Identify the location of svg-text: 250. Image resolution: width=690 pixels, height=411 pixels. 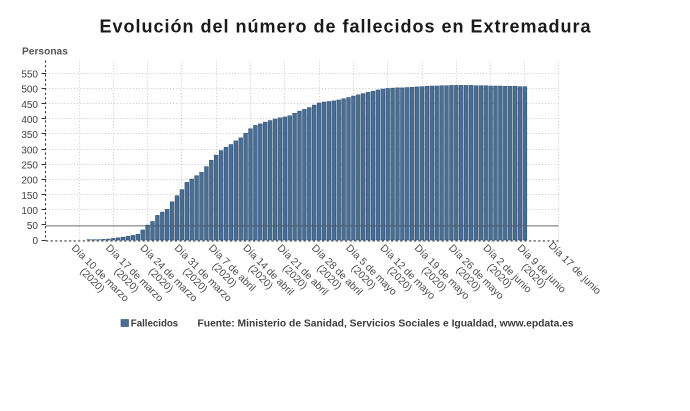
(29, 165).